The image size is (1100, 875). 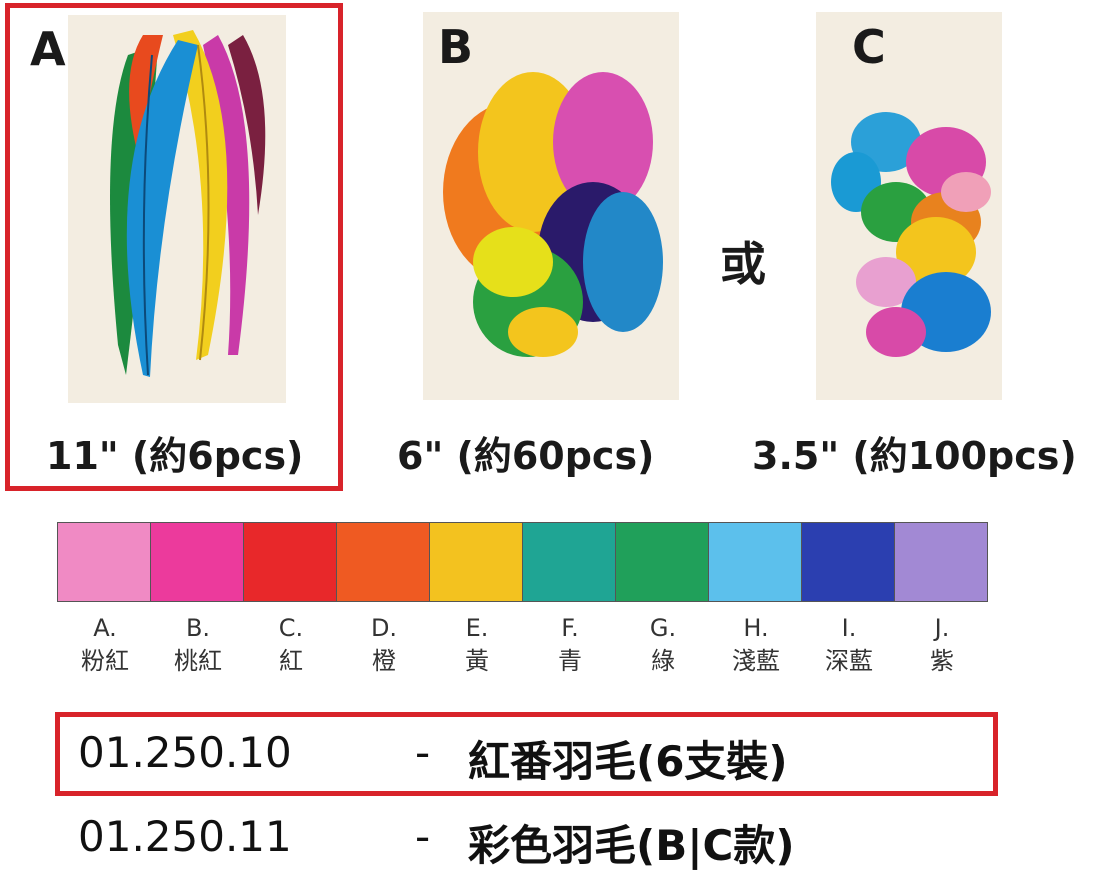 I want to click on swatch-name: 淺藍, so click(x=756, y=661).